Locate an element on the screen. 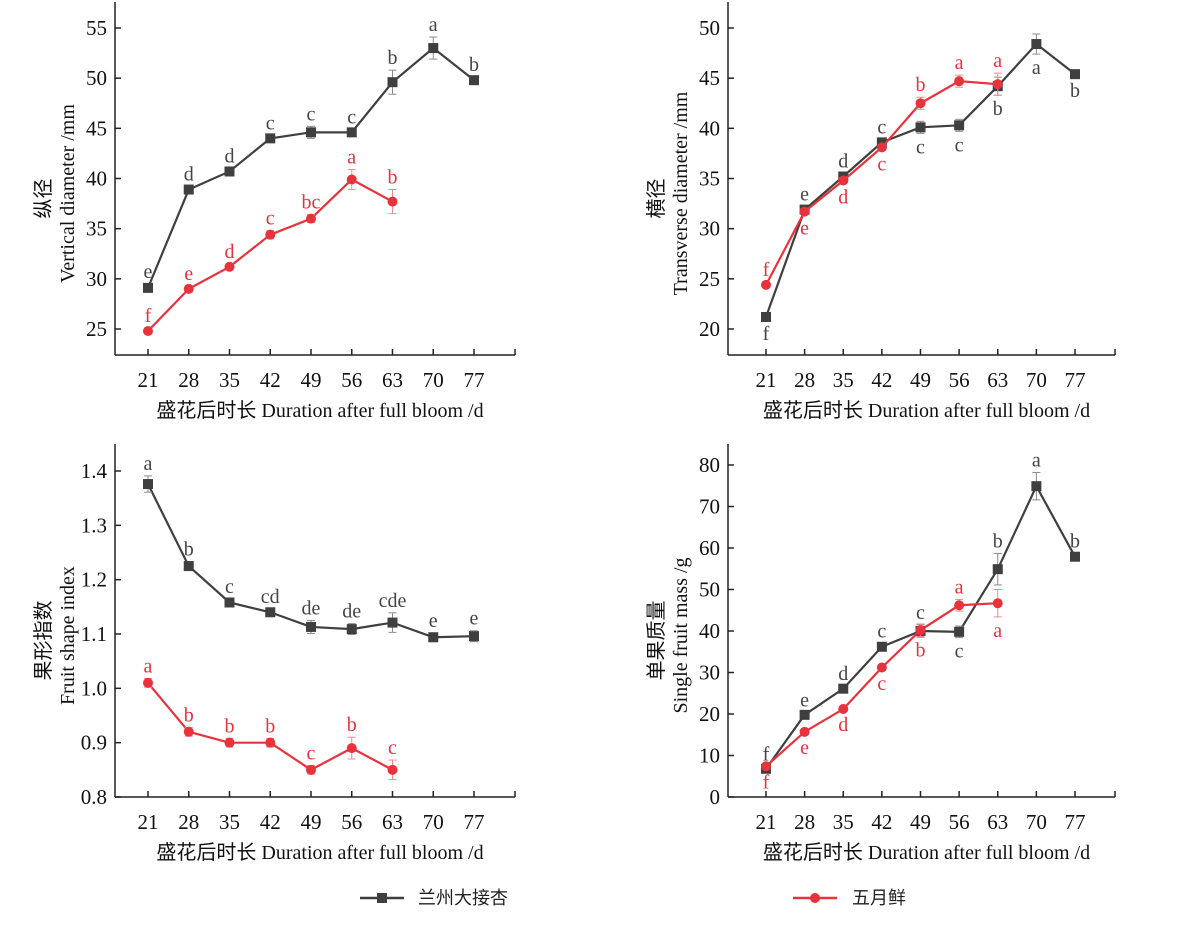 Image resolution: width=1191 pixels, height=933 pixels. y-tick-label: 0 is located at coordinates (715, 797).